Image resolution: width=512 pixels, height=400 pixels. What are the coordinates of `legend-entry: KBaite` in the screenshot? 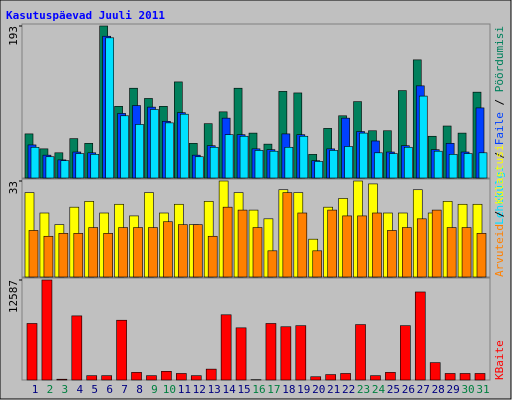 It's located at (499, 360).